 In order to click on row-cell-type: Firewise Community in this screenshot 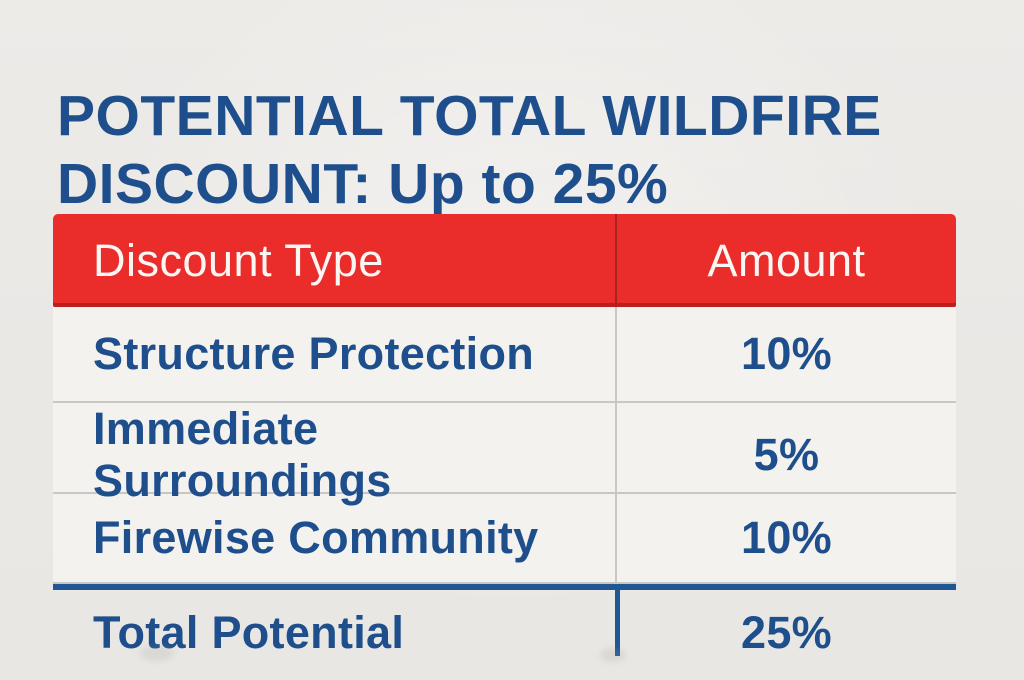, I will do `click(335, 538)`.